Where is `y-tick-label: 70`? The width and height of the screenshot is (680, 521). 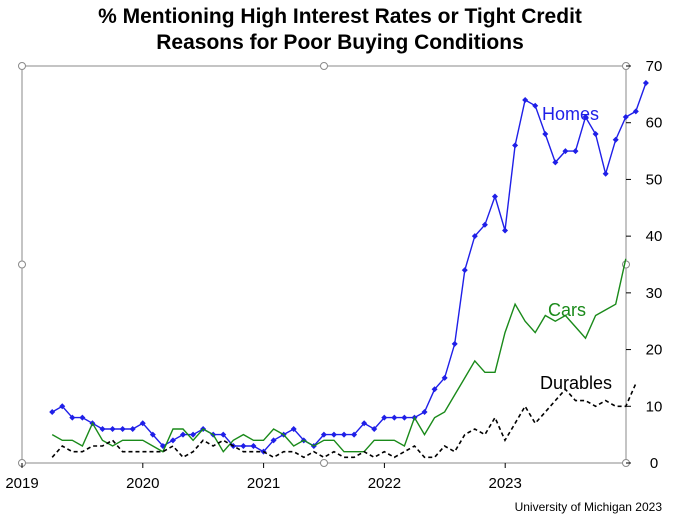
y-tick-label: 70 is located at coordinates (654, 66).